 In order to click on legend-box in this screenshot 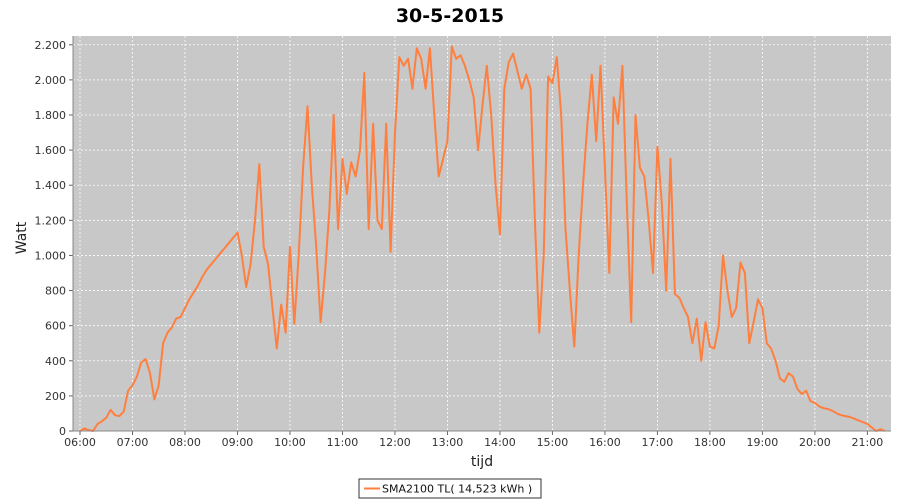, I will do `click(450, 488)`.